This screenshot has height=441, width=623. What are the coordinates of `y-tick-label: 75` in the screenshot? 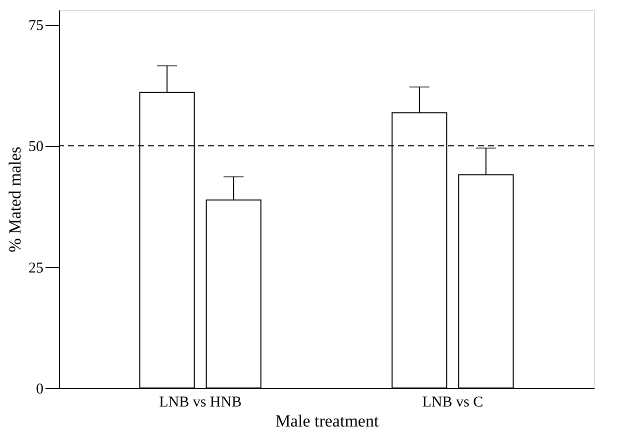 It's located at (36, 26).